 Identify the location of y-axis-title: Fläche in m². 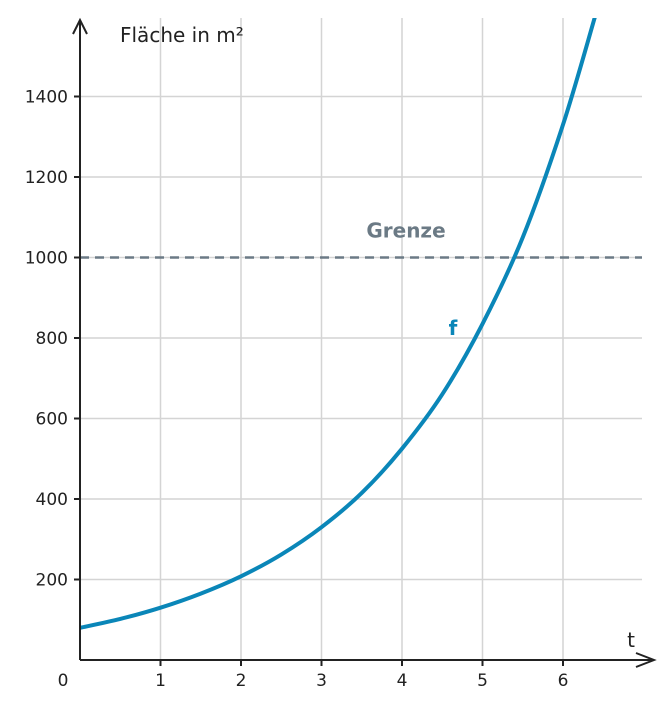
(182, 35).